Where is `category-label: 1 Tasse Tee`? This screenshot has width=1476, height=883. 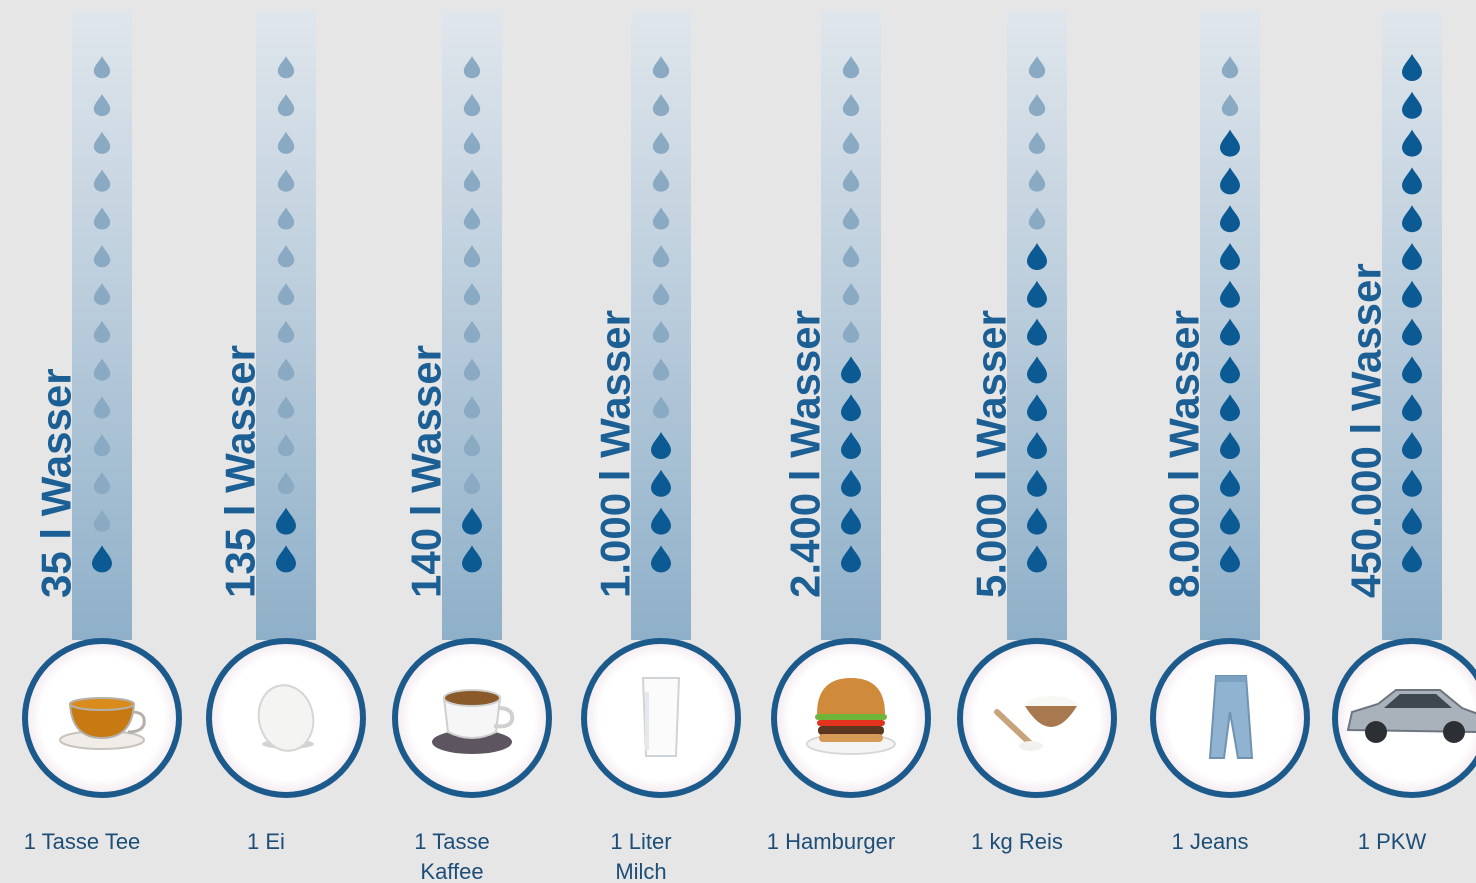 category-label: 1 Tasse Tee is located at coordinates (82, 841).